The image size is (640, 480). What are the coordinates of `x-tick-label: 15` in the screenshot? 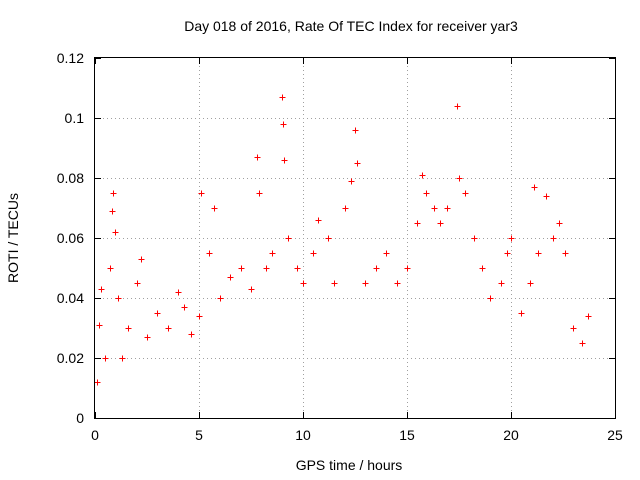 It's located at (407, 435).